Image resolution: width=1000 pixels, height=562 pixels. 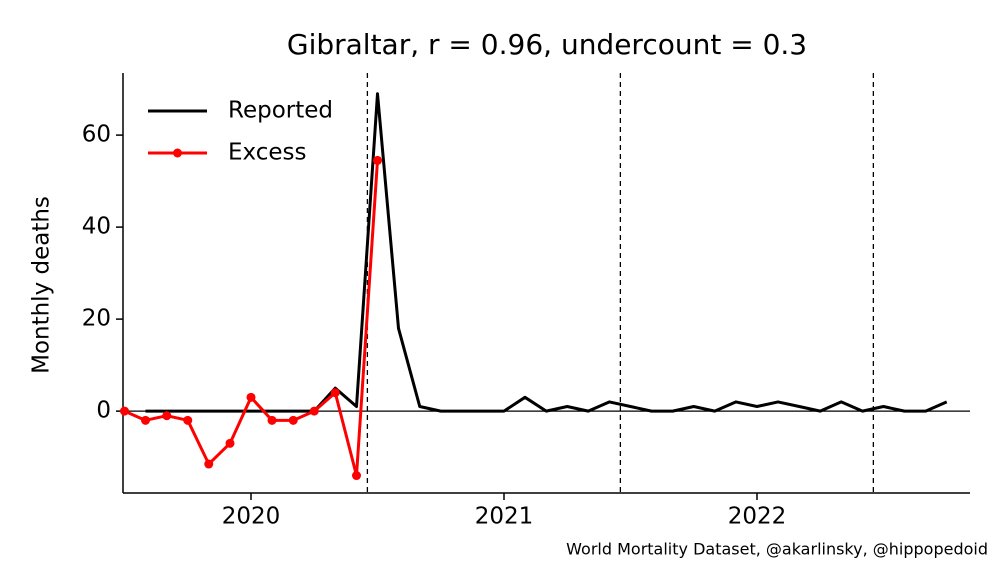 I want to click on legend-label: Reported, so click(x=280, y=111).